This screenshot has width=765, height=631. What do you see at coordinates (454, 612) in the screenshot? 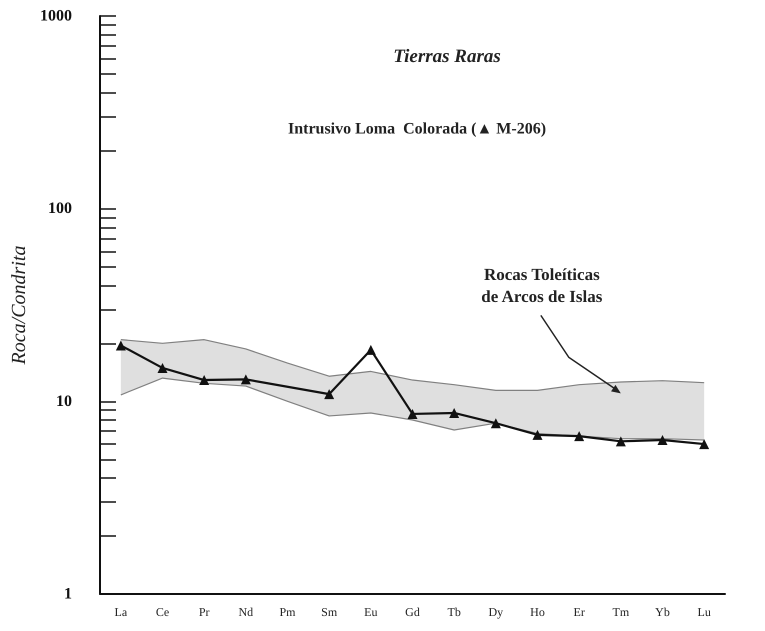
I see `x-tick-label: Tb` at bounding box center [454, 612].